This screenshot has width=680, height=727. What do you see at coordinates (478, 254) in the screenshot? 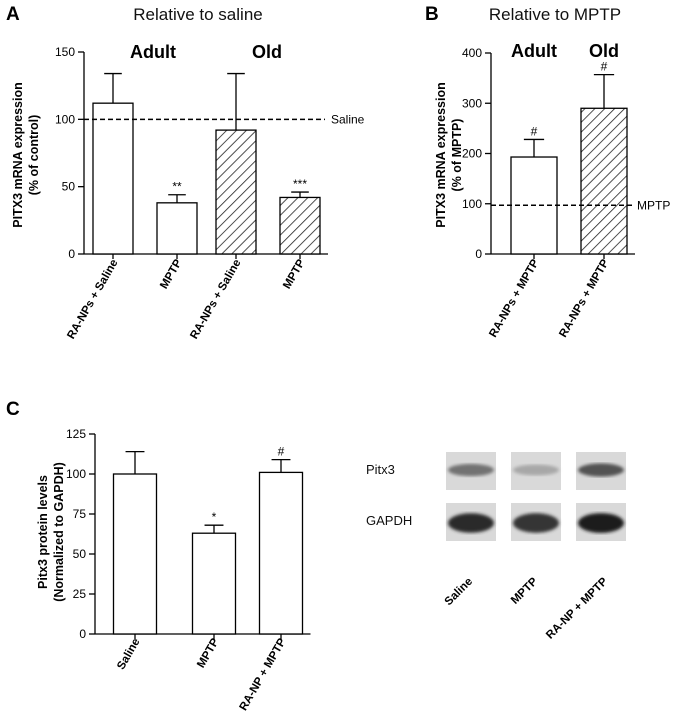
I see `panel-b-y-tick-label: 0` at bounding box center [478, 254].